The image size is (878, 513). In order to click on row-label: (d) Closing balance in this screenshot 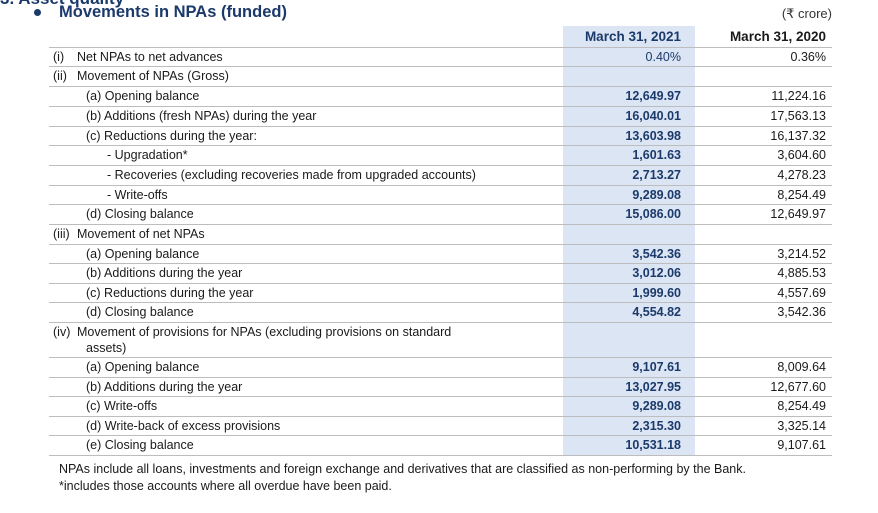, I will do `click(140, 312)`.